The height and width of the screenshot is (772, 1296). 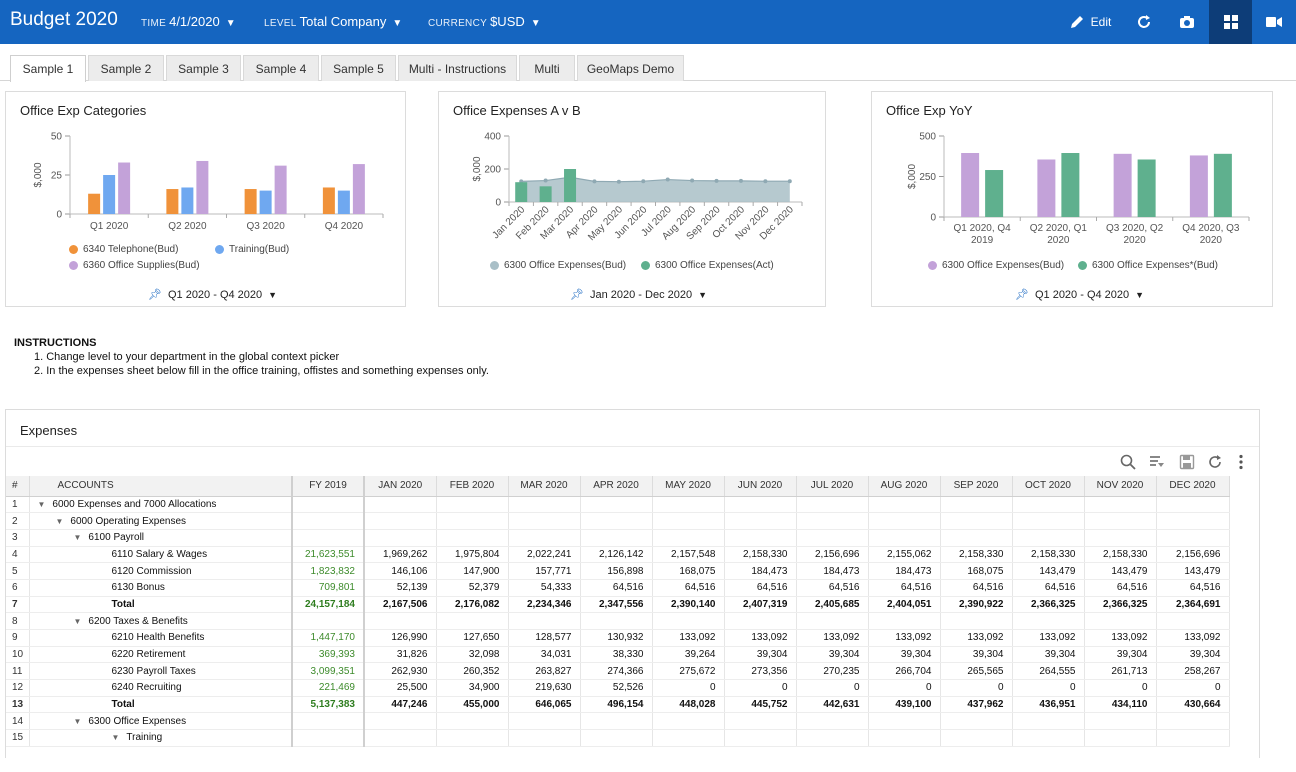 I want to click on month-value-cell: 52,139, so click(x=400, y=588).